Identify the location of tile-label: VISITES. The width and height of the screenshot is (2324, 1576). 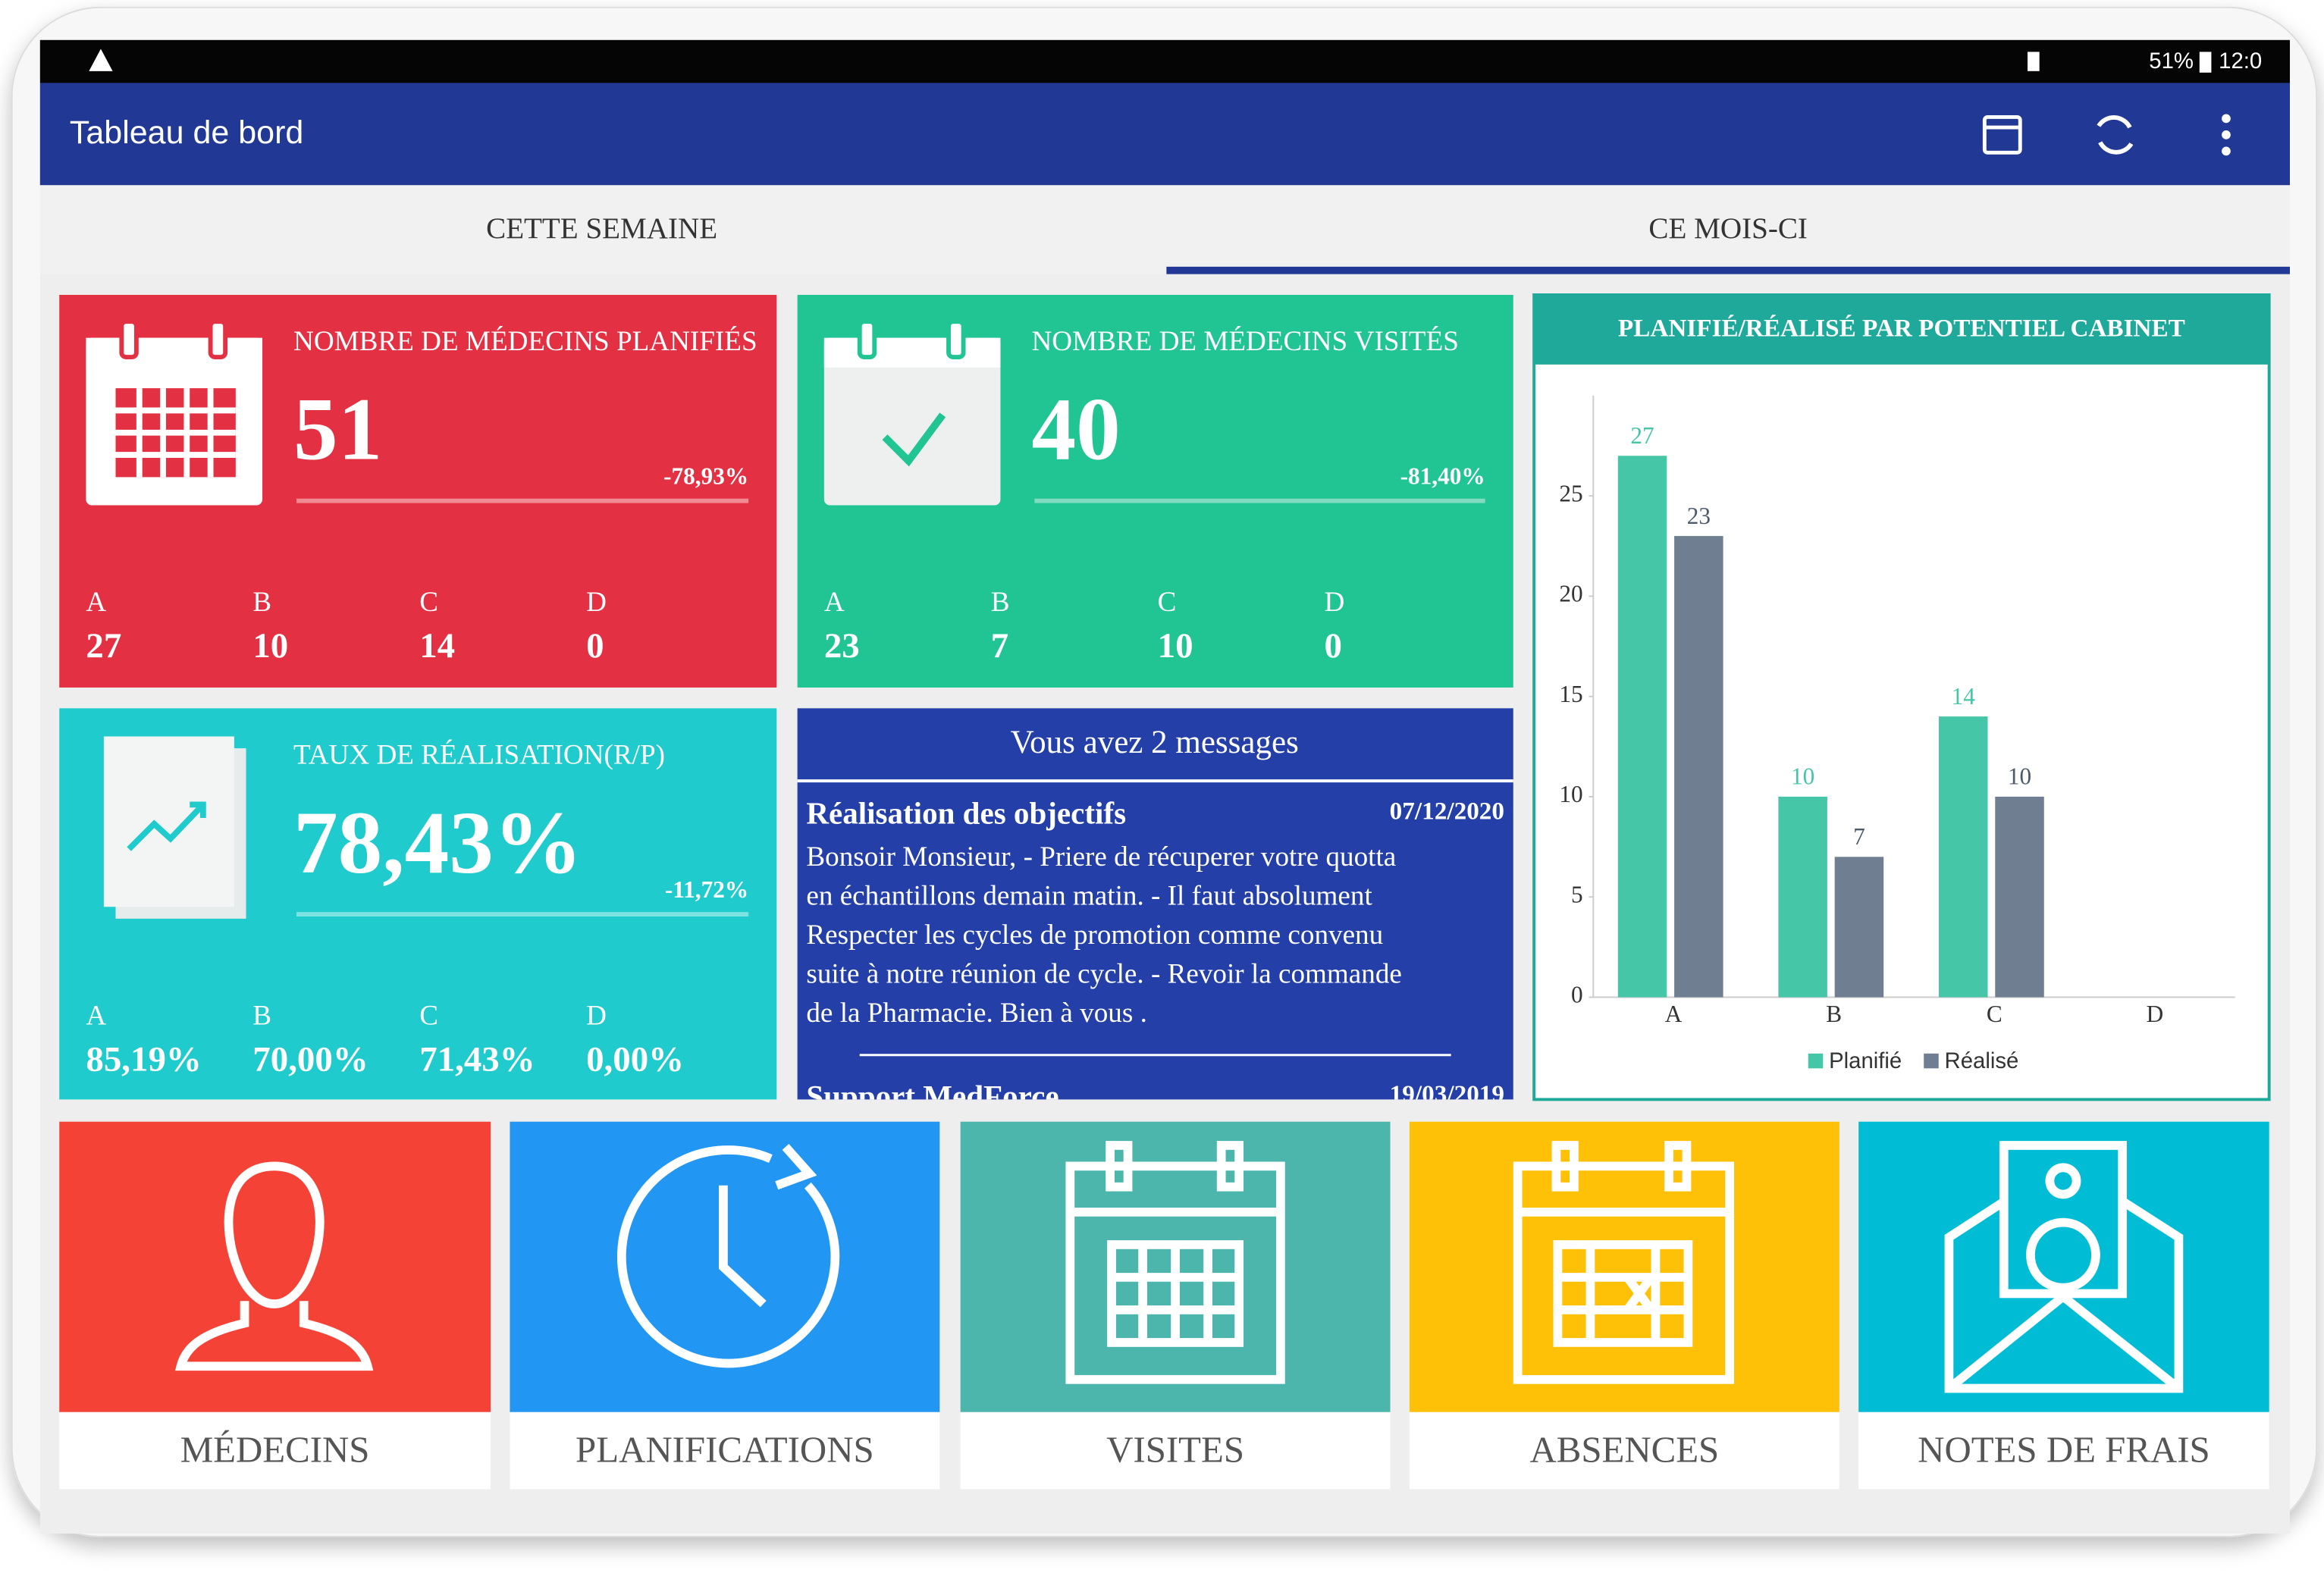
(1175, 1450).